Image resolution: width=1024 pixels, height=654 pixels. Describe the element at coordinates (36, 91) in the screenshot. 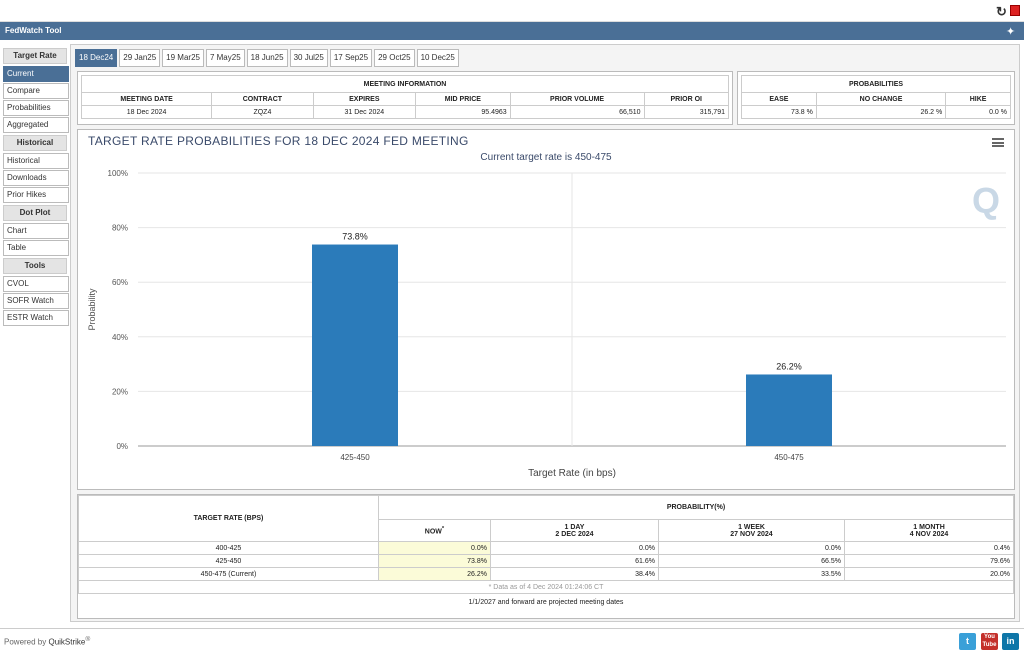

I see `sidebar-item-compare: Compare` at that location.